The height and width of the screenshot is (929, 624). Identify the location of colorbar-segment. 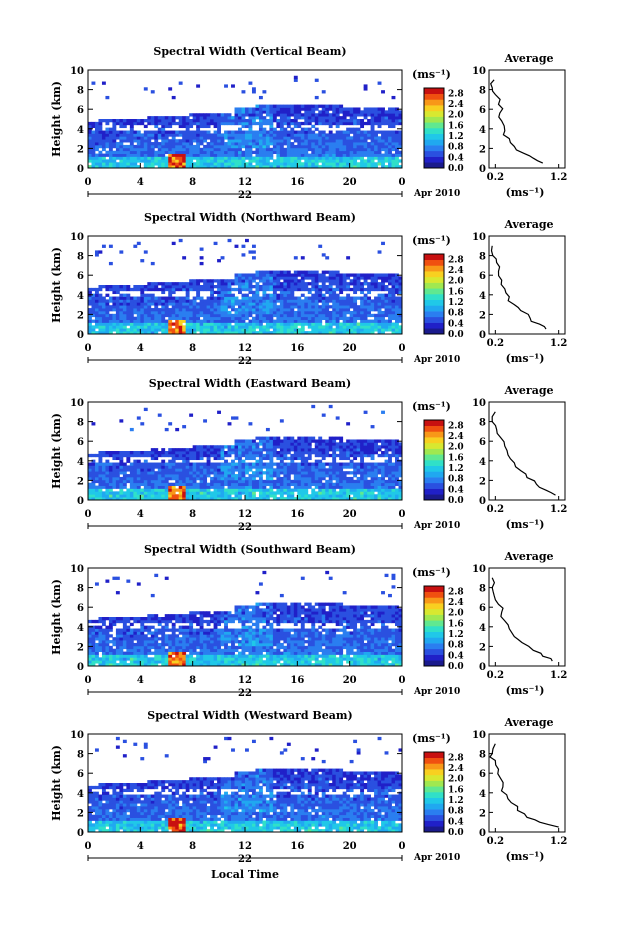
(434, 96).